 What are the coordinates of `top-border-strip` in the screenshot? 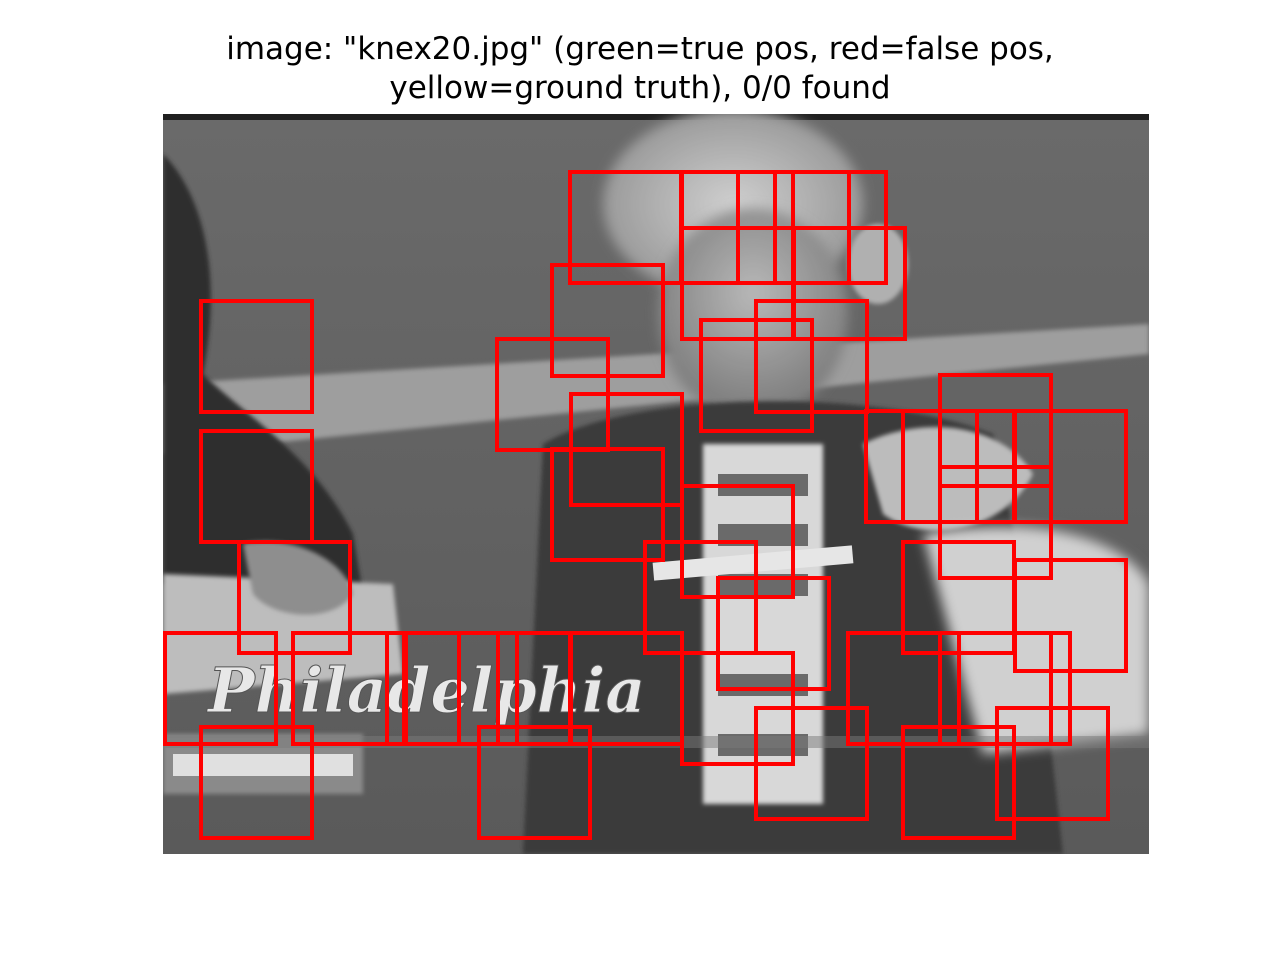 It's located at (656, 117).